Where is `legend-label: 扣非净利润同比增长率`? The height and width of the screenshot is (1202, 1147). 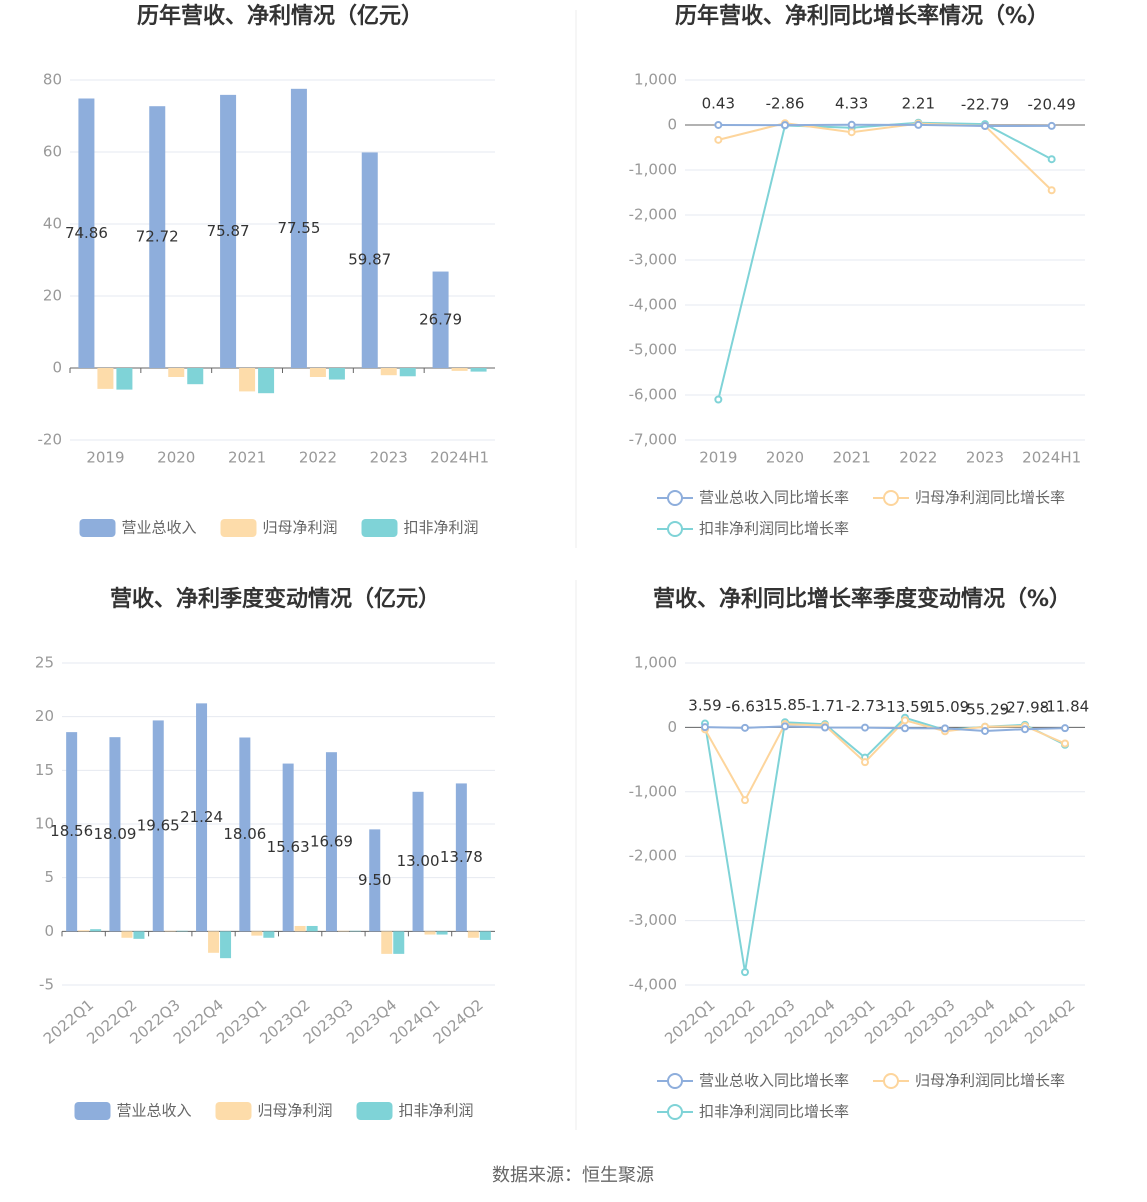
legend-label: 扣非净利润同比增长率 is located at coordinates (774, 1112).